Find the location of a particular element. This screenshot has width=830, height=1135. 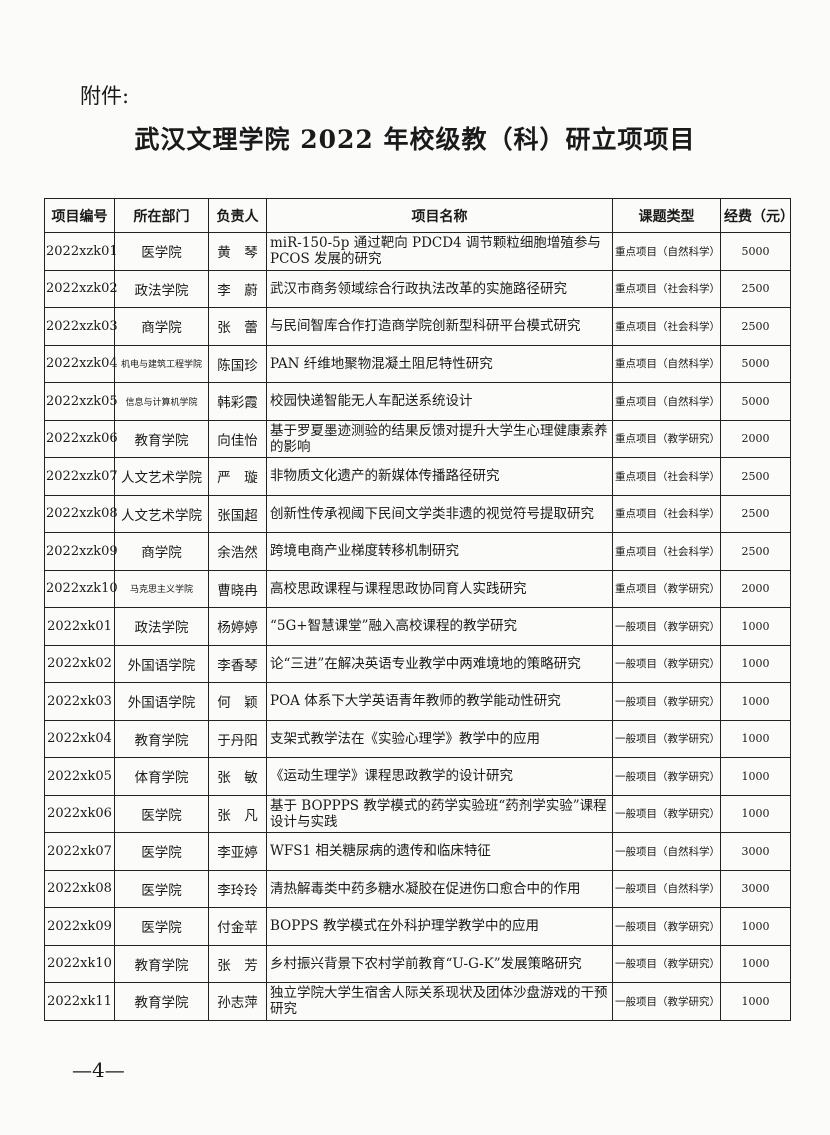

project-id-cell: 2022xk10 is located at coordinates (79, 963).